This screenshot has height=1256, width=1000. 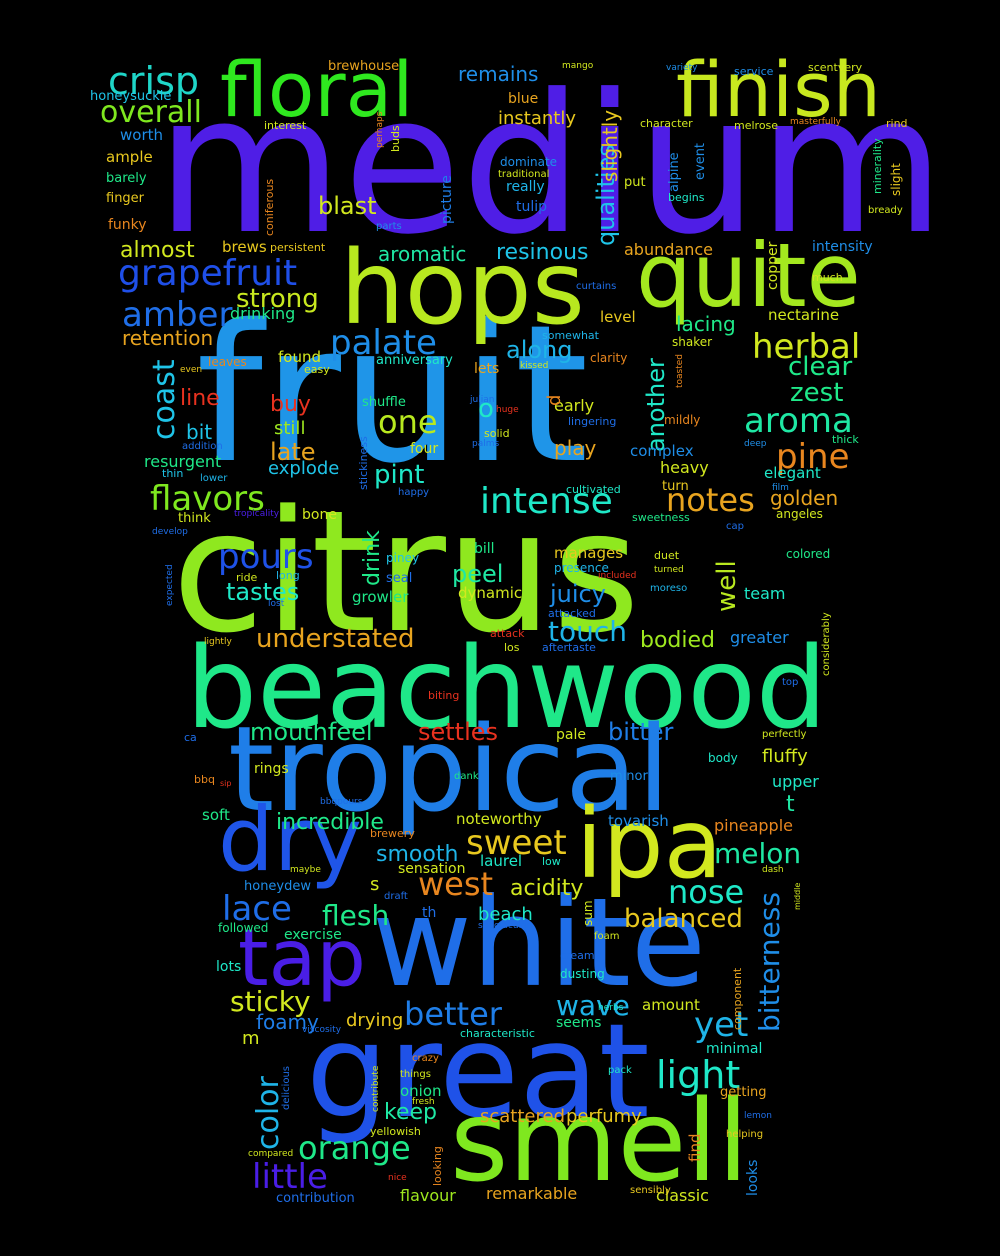 I want to click on word-manages: manages, so click(x=589, y=553).